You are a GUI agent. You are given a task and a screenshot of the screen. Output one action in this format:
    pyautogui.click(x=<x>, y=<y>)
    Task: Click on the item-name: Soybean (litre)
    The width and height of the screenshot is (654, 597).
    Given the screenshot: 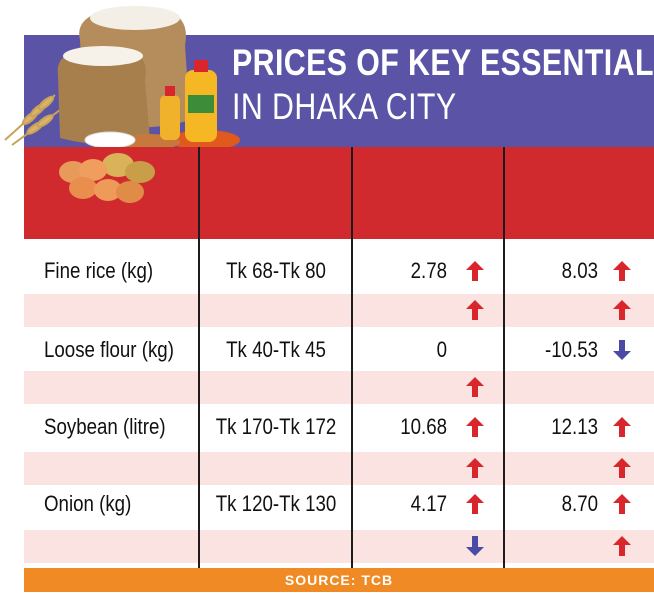 What is the action you would take?
    pyautogui.click(x=105, y=426)
    